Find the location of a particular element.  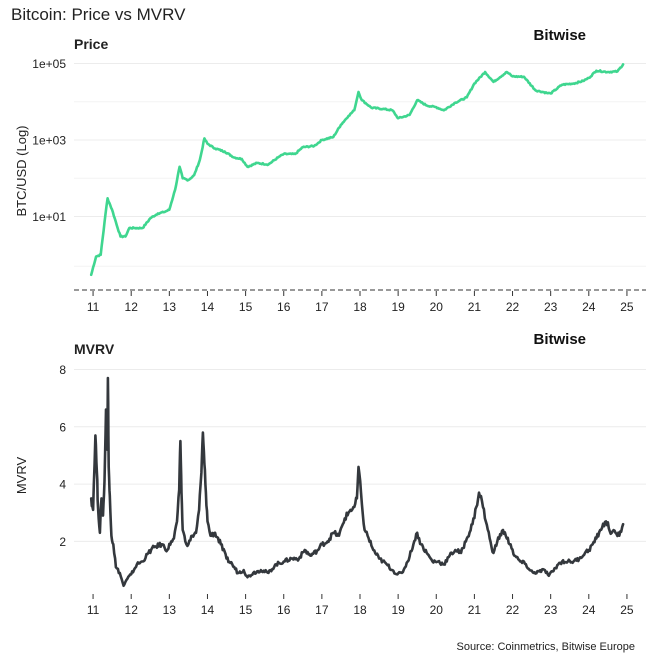

price-y-tick-label: 1e+05 is located at coordinates (49, 64).